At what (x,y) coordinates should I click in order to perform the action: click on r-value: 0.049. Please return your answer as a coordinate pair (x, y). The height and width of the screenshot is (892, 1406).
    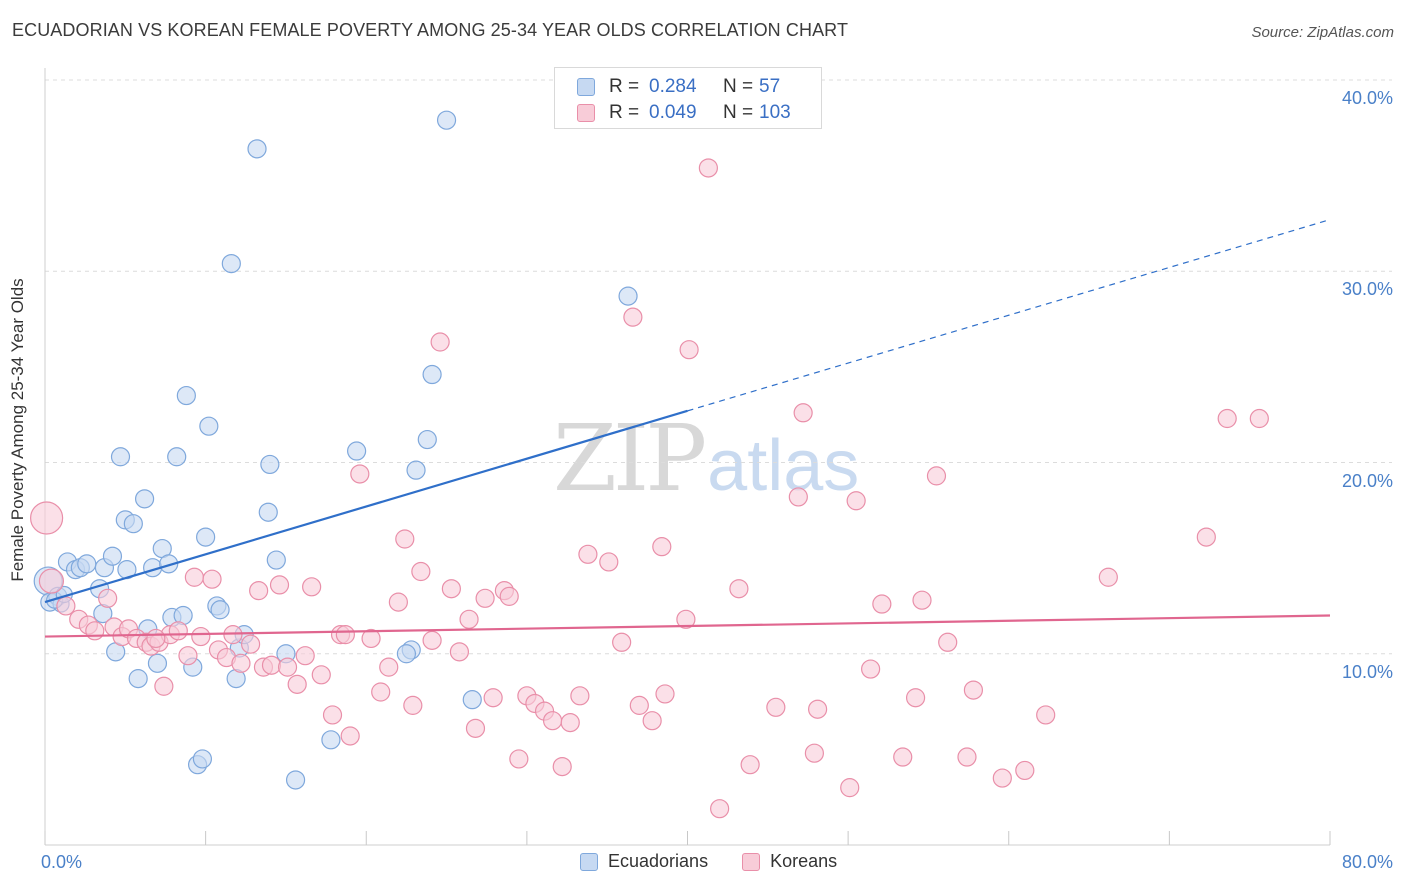
    Looking at the image, I should click on (673, 112).